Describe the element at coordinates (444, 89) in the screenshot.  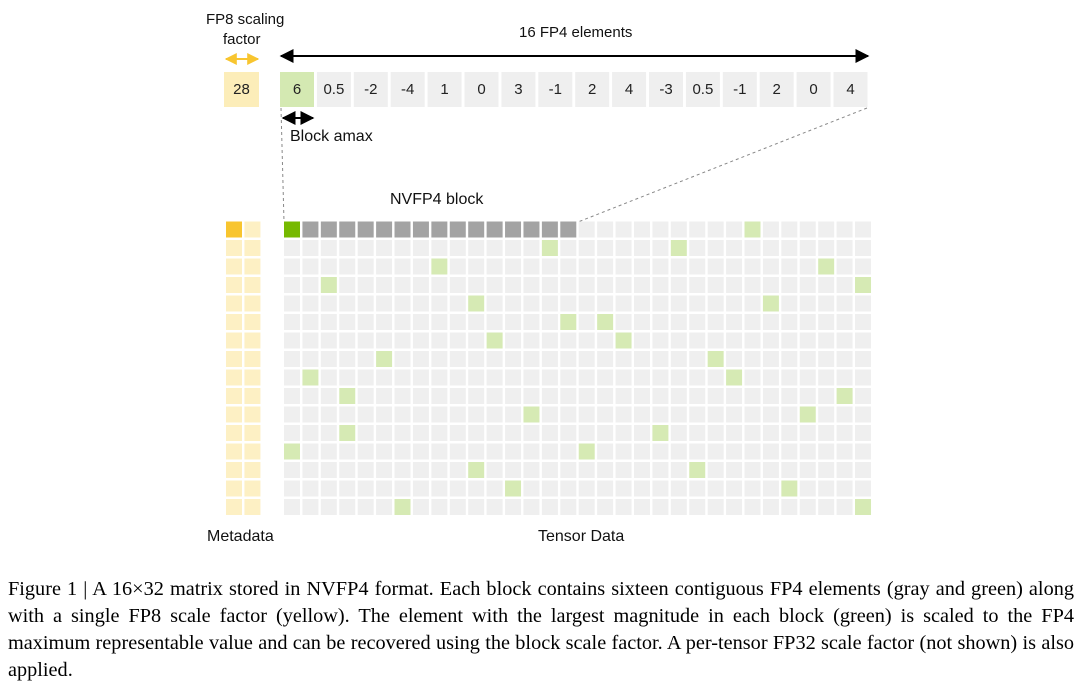
I see `fp4-value: 1` at that location.